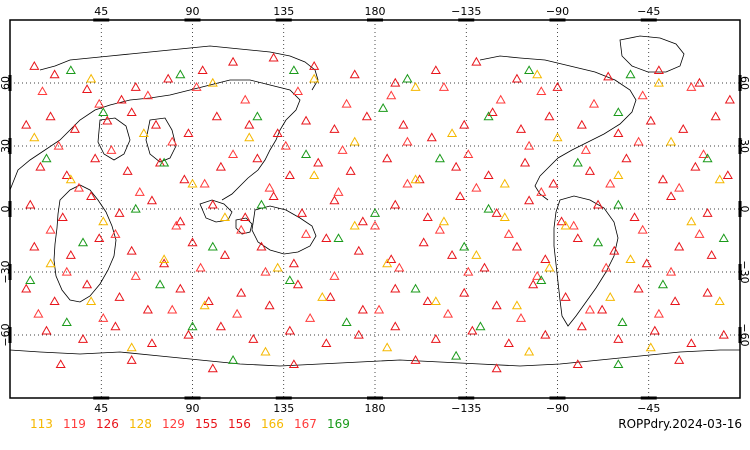 This screenshot has height=450, width=750. I want to click on legend-entry: 119, so click(74, 424).